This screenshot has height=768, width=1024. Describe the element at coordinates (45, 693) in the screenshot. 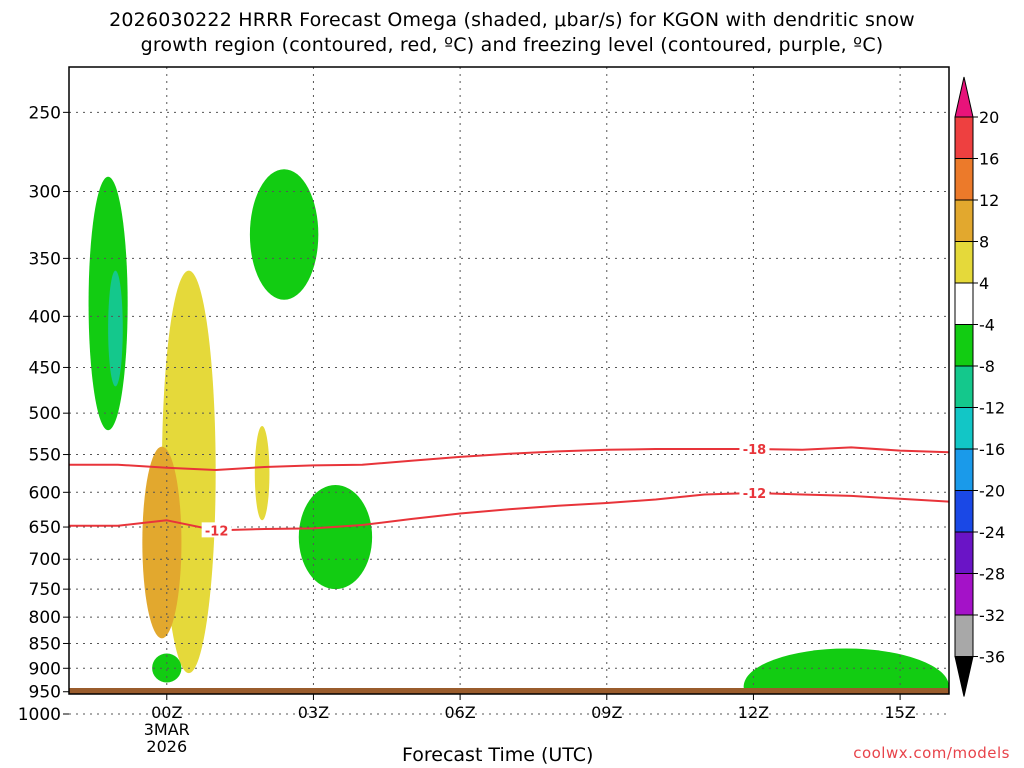

I see `y-tick-label-950: 950` at that location.